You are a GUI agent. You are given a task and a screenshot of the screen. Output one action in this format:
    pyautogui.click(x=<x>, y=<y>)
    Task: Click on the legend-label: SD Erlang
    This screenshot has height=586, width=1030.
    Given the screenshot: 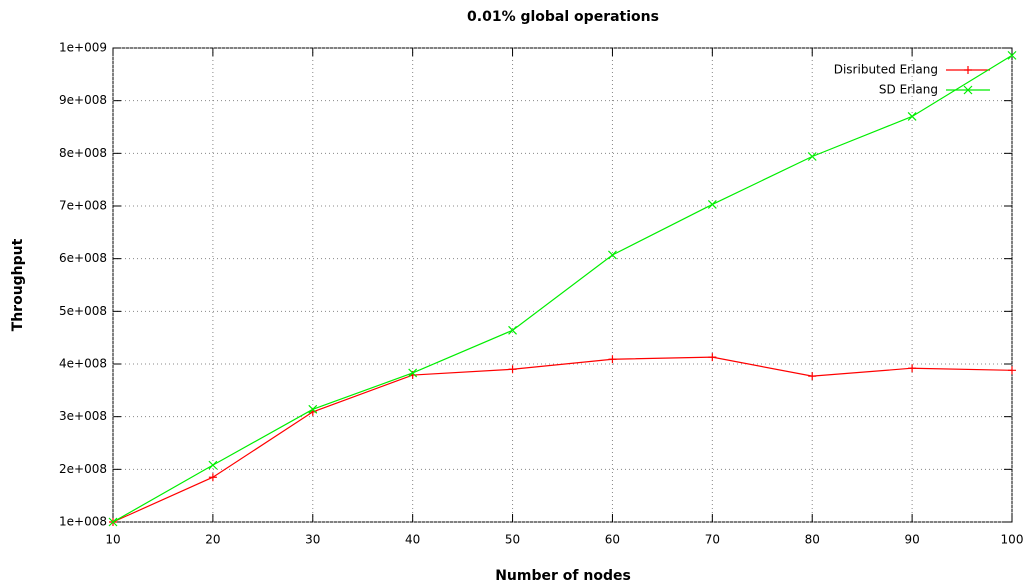 What is the action you would take?
    pyautogui.click(x=908, y=90)
    